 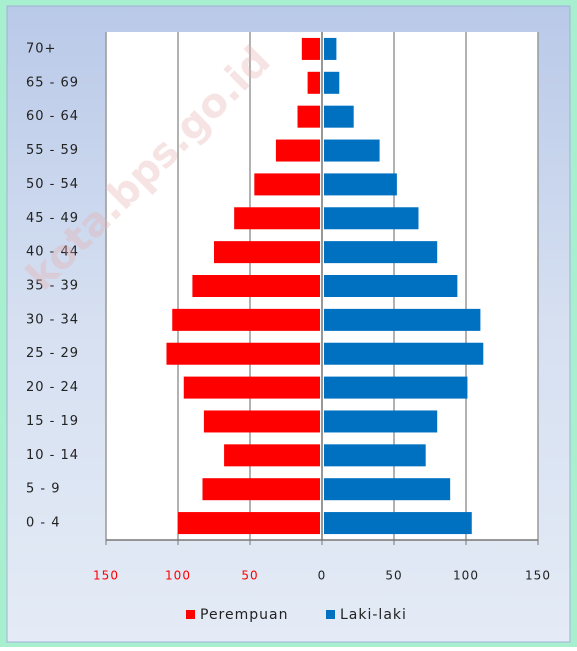 What do you see at coordinates (43, 489) in the screenshot?
I see `y-tick-label: 5 - 9` at bounding box center [43, 489].